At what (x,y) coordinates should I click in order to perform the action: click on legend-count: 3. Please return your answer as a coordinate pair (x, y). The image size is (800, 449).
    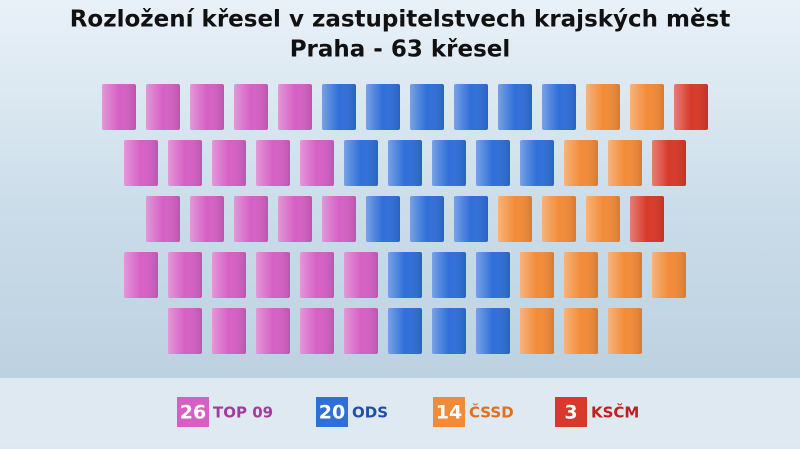
    Looking at the image, I should click on (570, 413).